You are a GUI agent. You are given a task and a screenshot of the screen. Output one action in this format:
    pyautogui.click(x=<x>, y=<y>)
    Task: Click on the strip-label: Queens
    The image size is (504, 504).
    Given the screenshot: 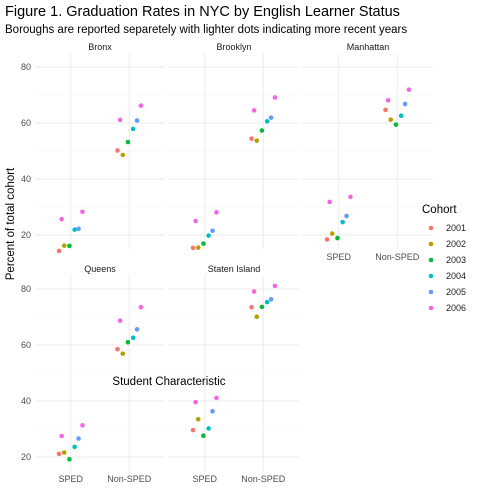 What is the action you would take?
    pyautogui.click(x=100, y=269)
    